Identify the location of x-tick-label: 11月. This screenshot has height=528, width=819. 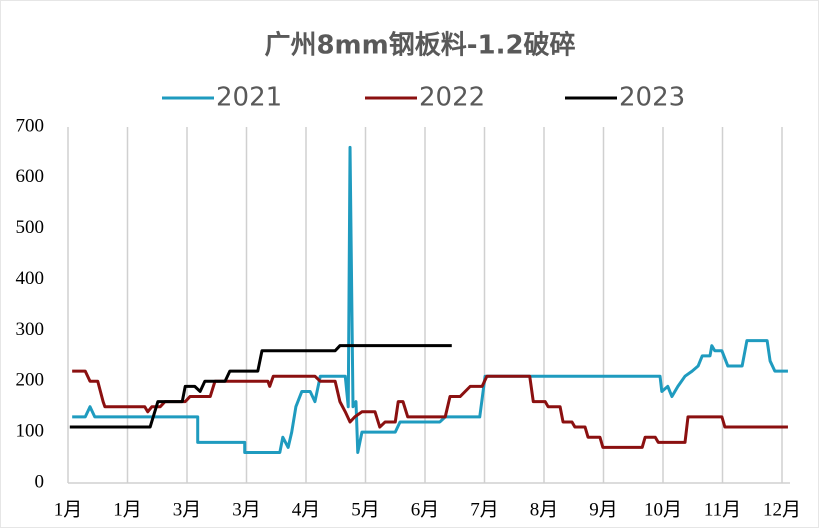
(722, 509).